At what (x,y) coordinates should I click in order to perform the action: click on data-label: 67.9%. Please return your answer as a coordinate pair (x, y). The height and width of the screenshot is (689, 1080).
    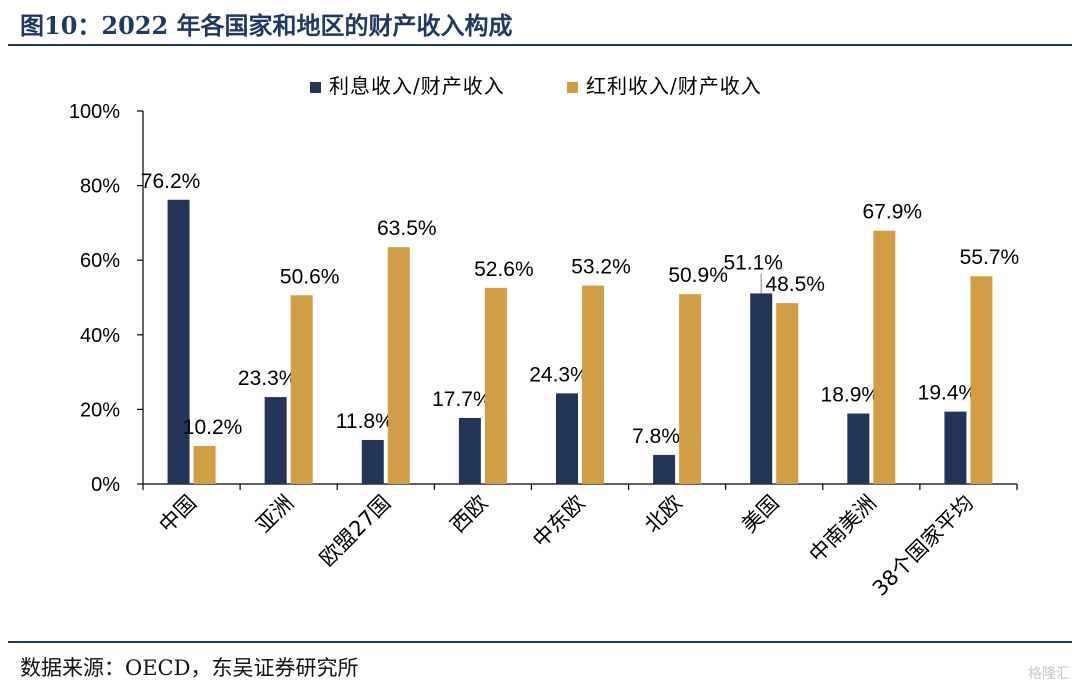
    Looking at the image, I should click on (893, 212).